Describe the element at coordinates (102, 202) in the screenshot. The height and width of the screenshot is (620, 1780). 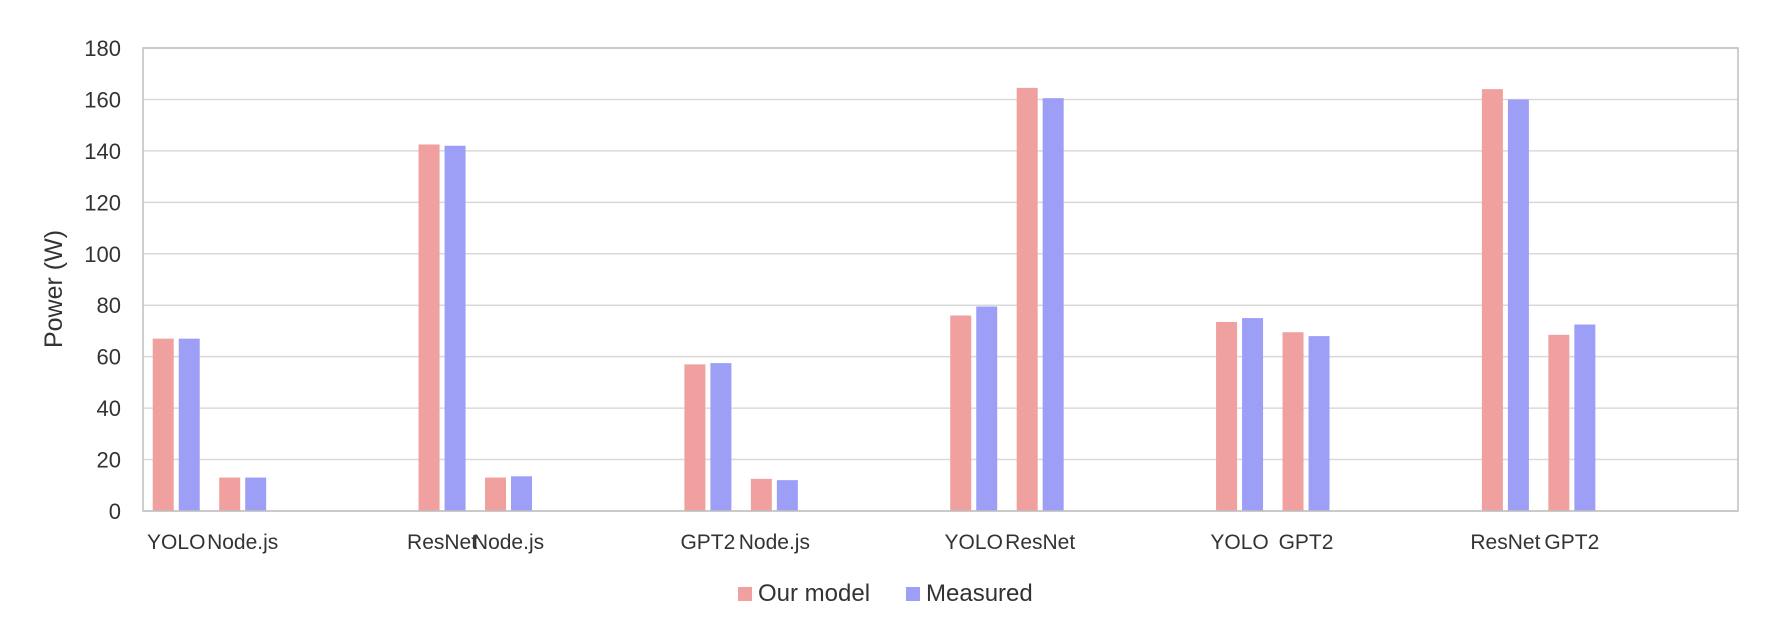
I see `y-tick-label: 120` at that location.